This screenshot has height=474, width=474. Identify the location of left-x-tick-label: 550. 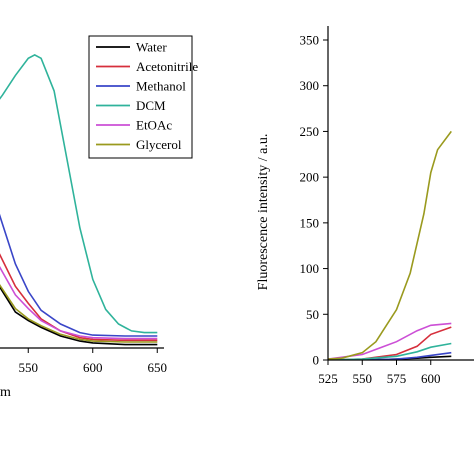
(29, 367).